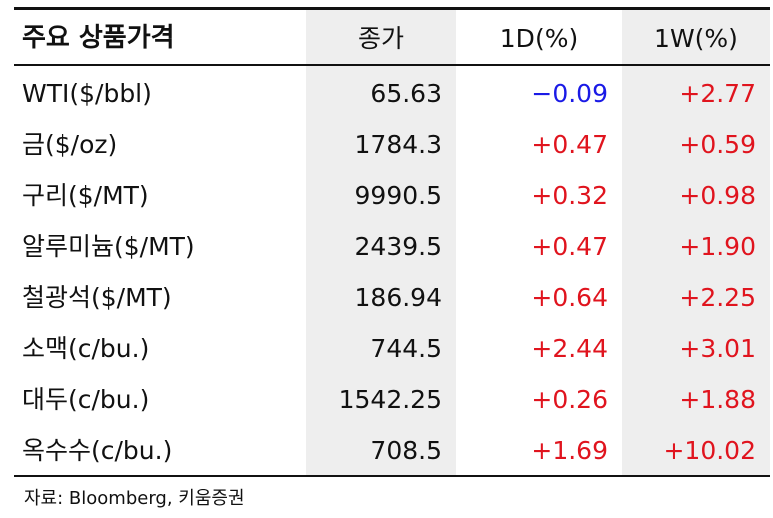 This screenshot has height=518, width=773. What do you see at coordinates (398, 144) in the screenshot?
I see `row-close: 1784.3` at bounding box center [398, 144].